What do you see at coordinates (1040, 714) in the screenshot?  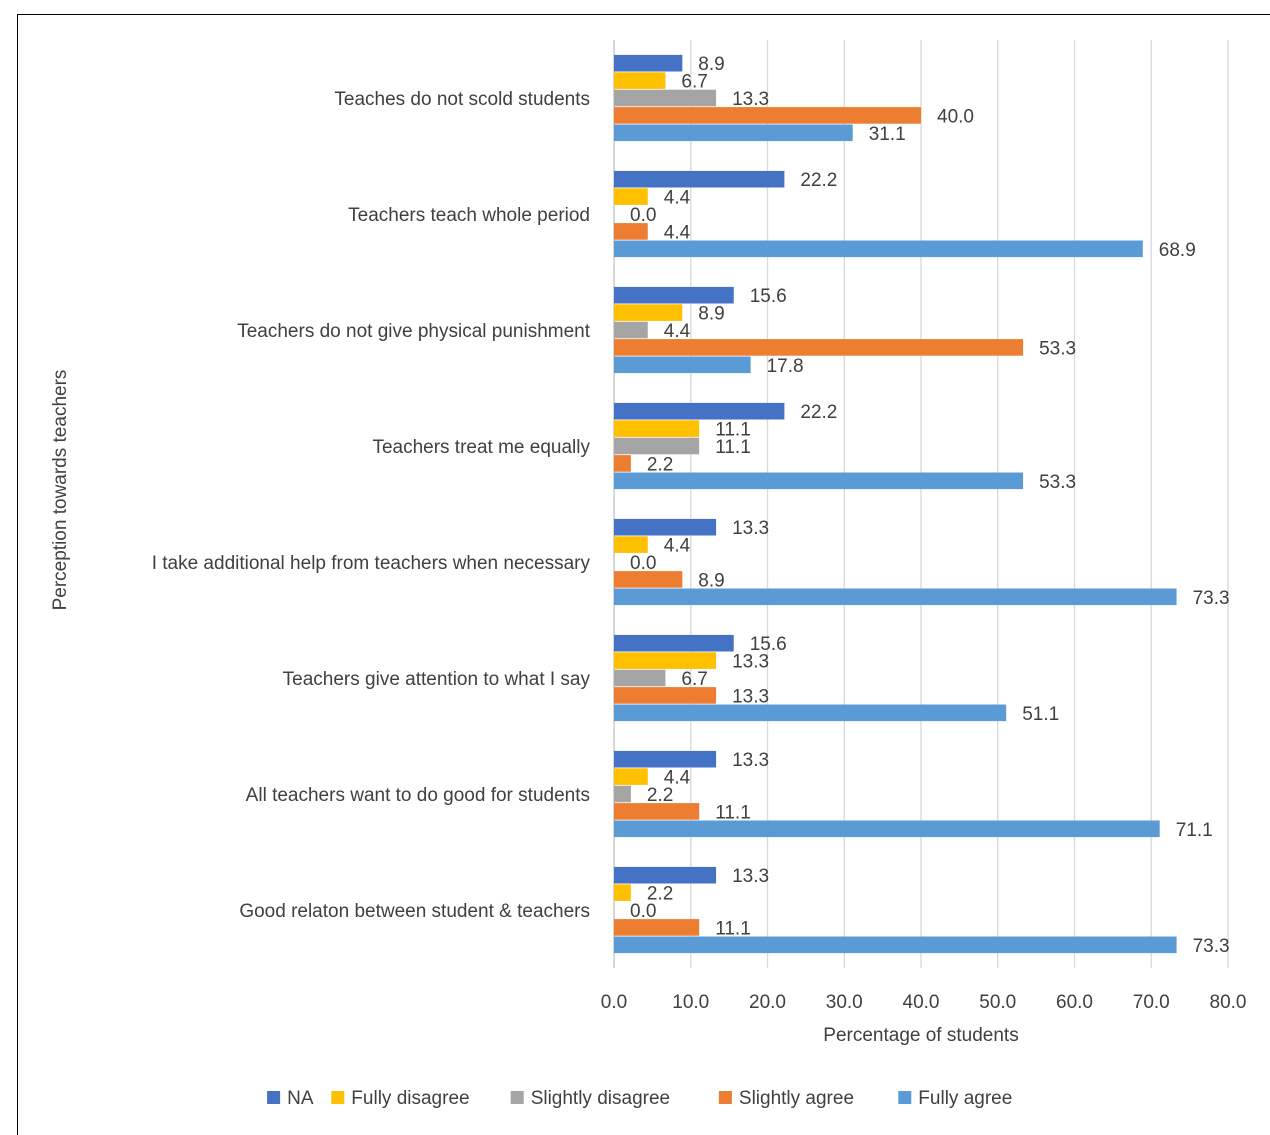 I see `data-label: 51.1` at bounding box center [1040, 714].